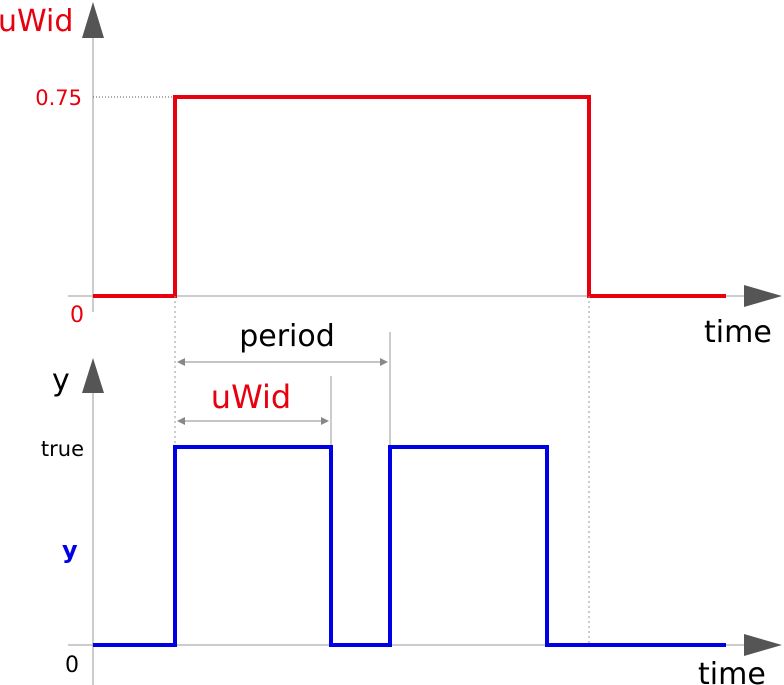  Describe the element at coordinates (72, 665) in the screenshot. I see `bottom-y-tick-zero: 0` at that location.